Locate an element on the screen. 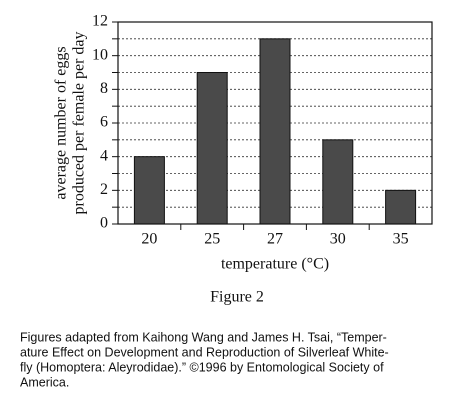 This screenshot has width=474, height=402. x-axis-label: temperature (°C) is located at coordinates (275, 264).